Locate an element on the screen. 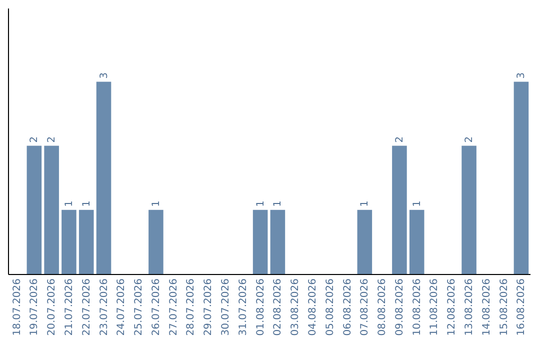  x-tick-label: 16.08.2026 is located at coordinates (522, 307).